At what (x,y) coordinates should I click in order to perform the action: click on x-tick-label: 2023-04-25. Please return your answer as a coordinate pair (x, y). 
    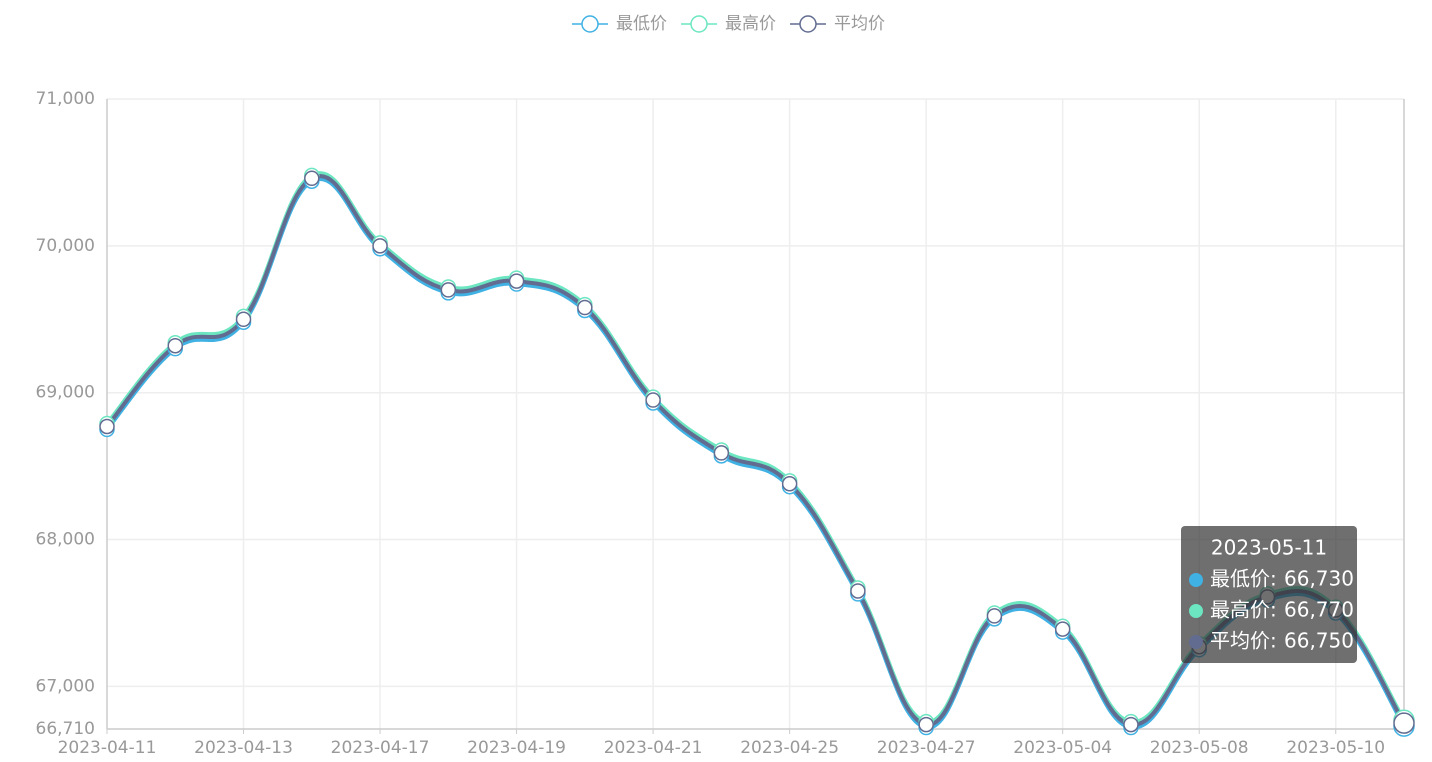
    Looking at the image, I should click on (789, 748).